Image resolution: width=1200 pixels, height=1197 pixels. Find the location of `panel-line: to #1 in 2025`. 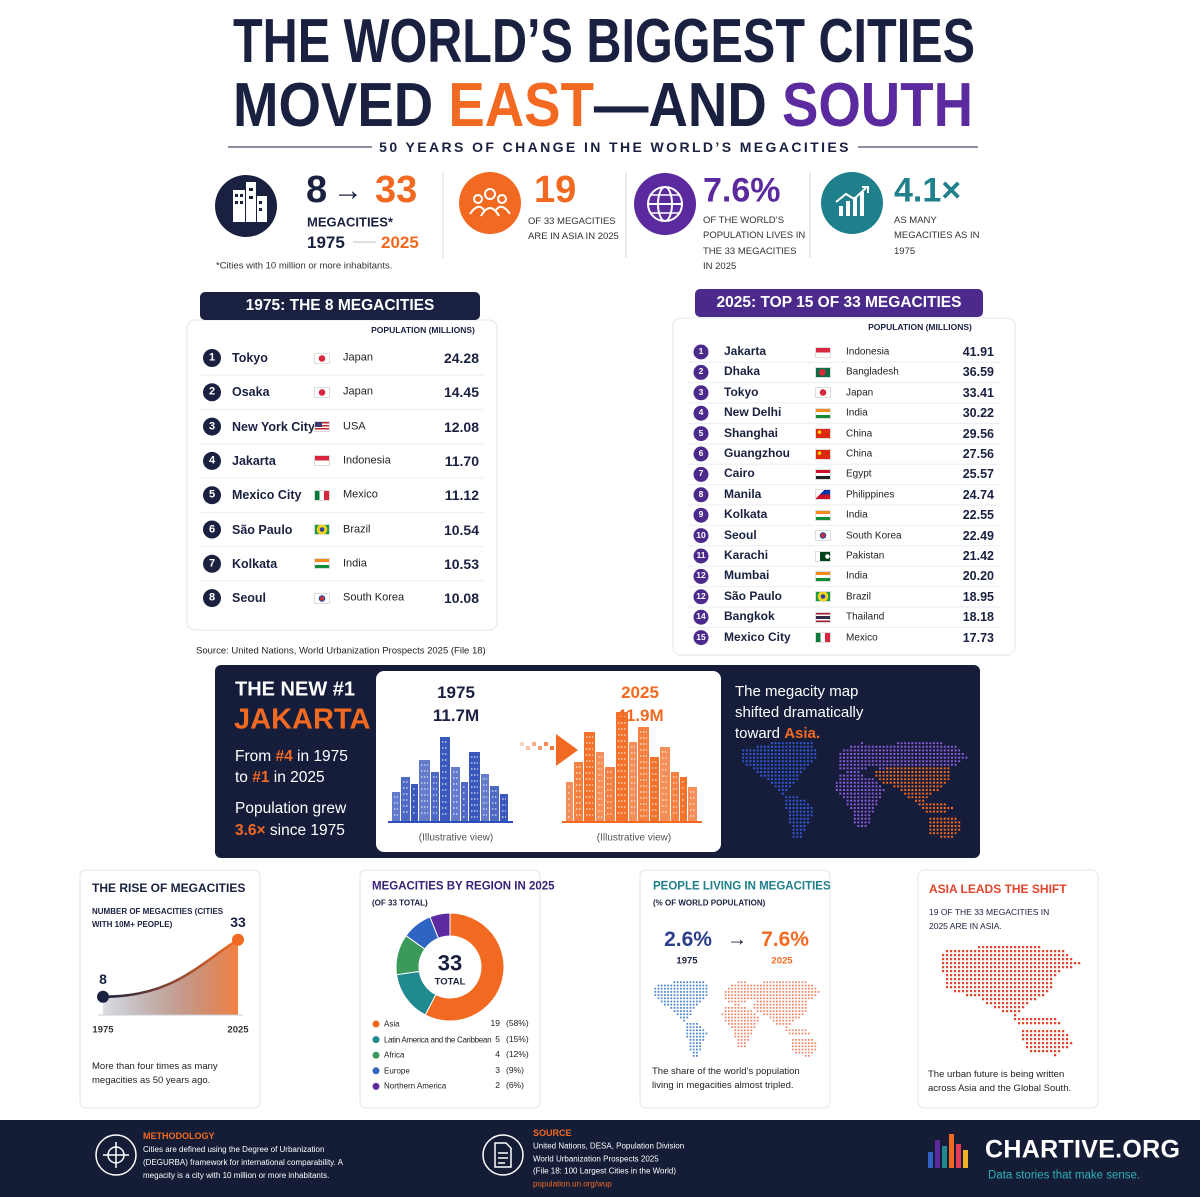

panel-line: to #1 in 2025 is located at coordinates (280, 778).